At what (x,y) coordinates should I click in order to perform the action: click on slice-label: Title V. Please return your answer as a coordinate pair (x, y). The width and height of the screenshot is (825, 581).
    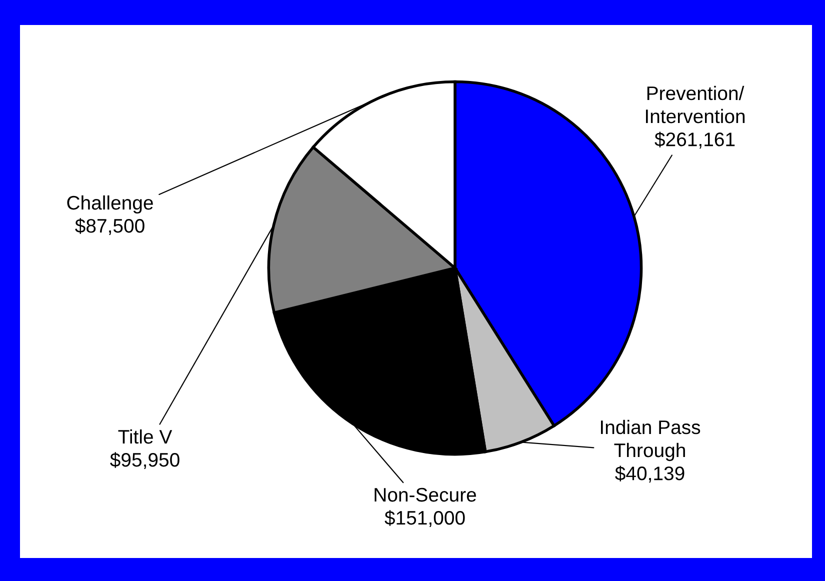
    Looking at the image, I should click on (145, 436).